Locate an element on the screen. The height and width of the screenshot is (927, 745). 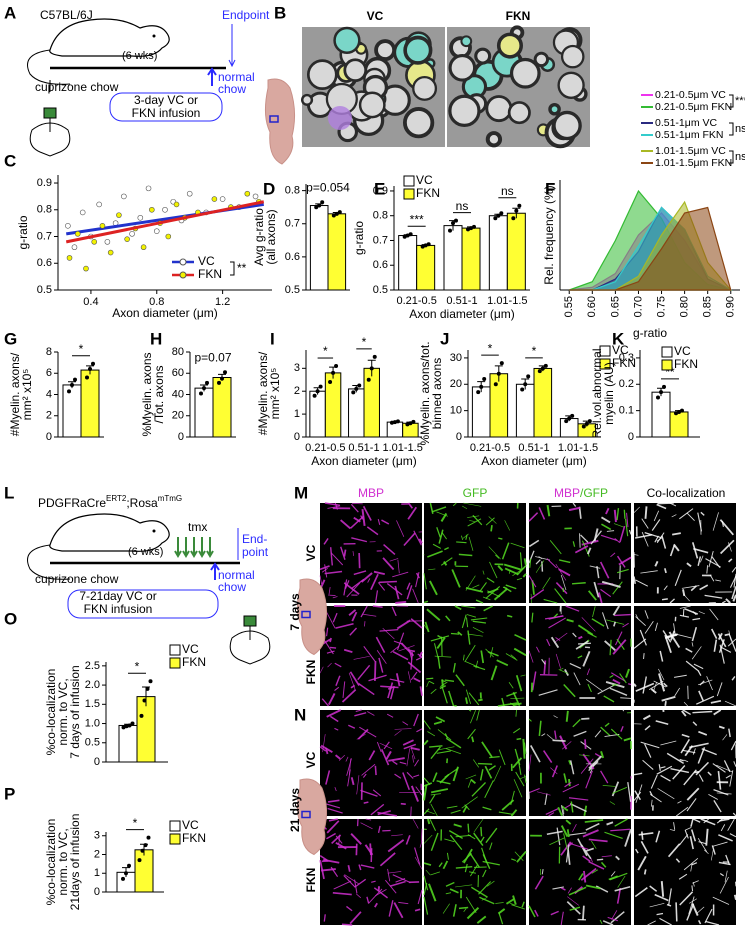
significance: ns is located at coordinates (740, 157).